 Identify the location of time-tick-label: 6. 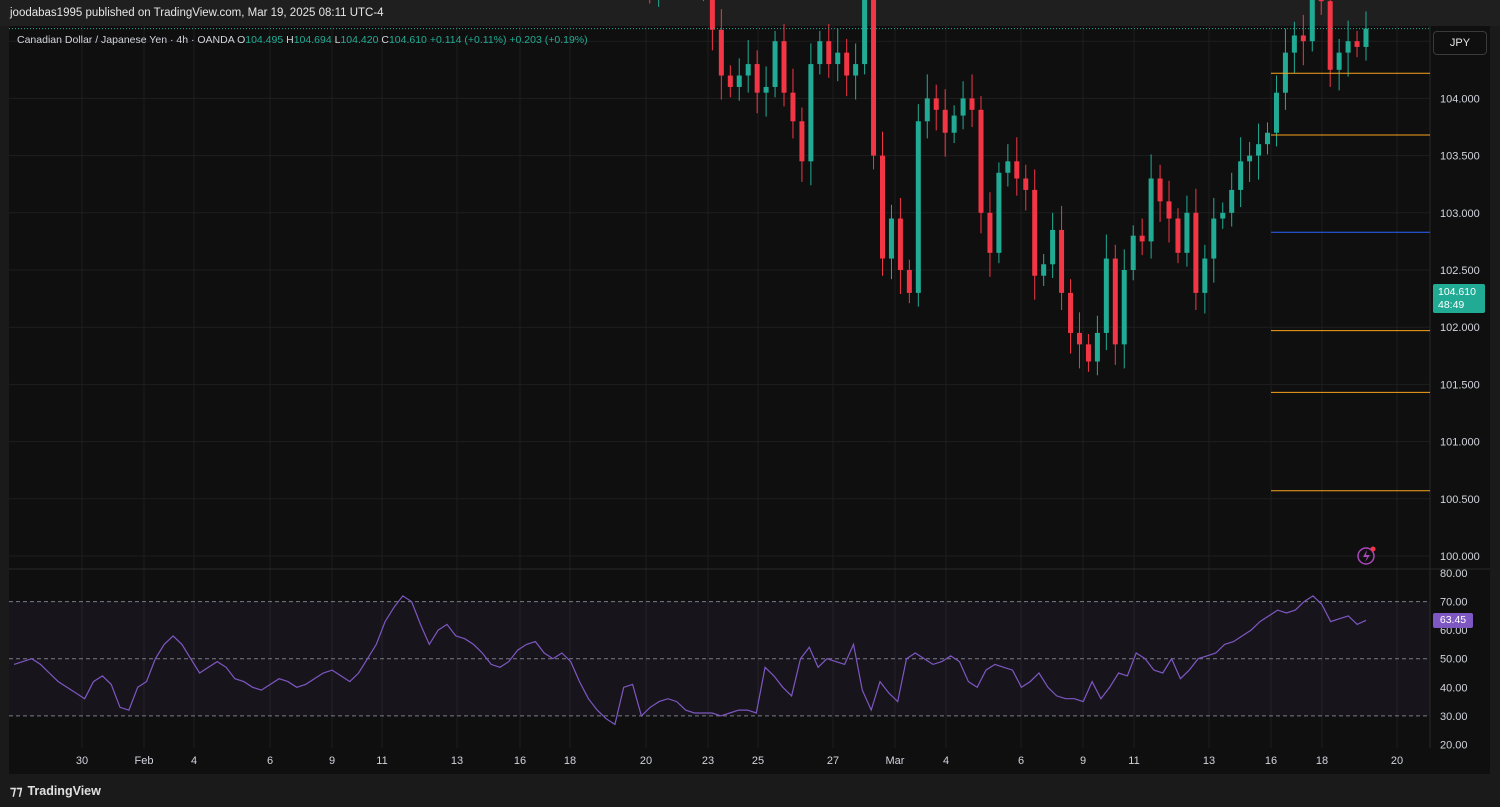
(1021, 761).